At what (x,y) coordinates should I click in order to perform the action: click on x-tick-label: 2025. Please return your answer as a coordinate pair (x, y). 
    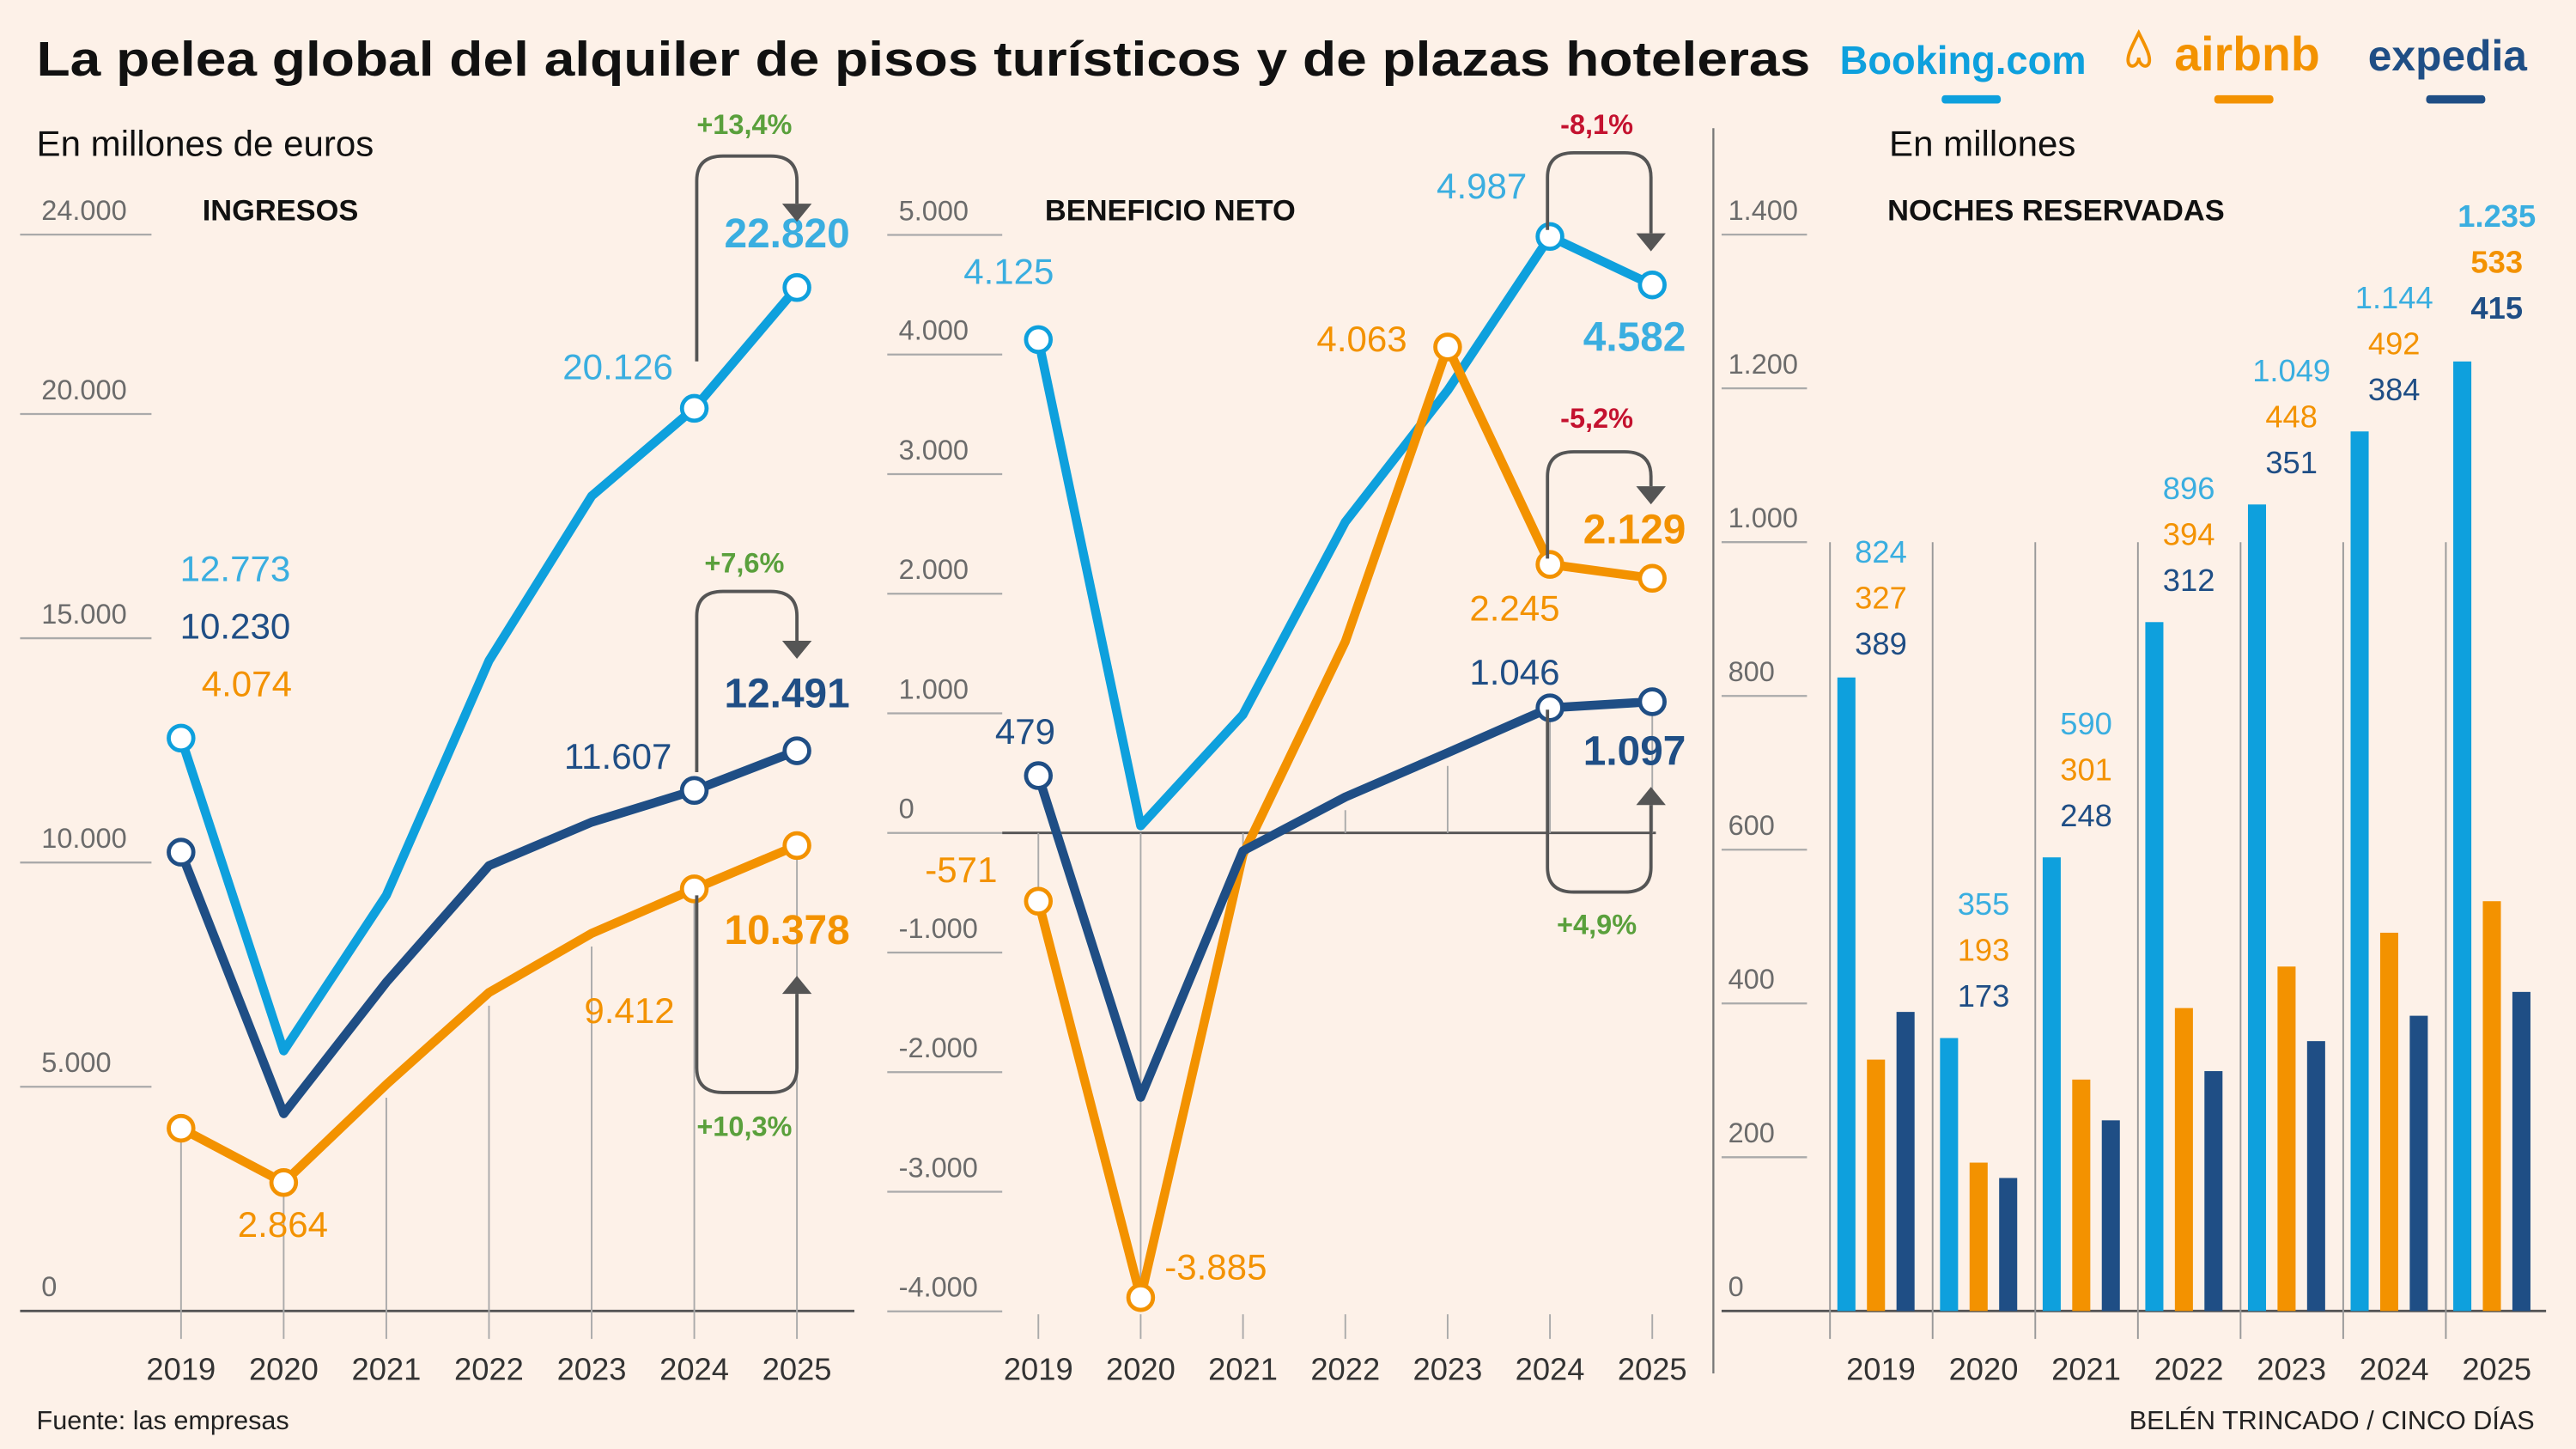
    Looking at the image, I should click on (2496, 1369).